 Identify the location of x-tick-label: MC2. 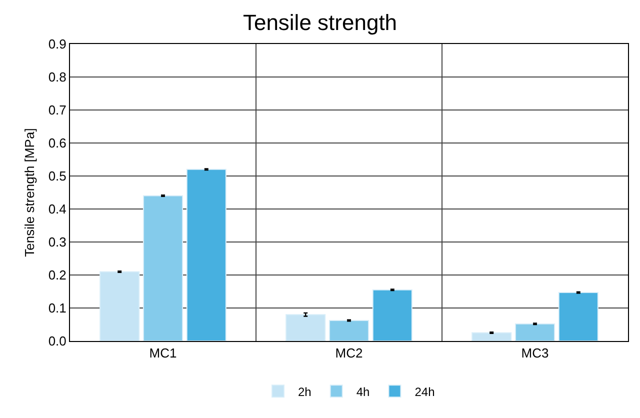
(349, 353).